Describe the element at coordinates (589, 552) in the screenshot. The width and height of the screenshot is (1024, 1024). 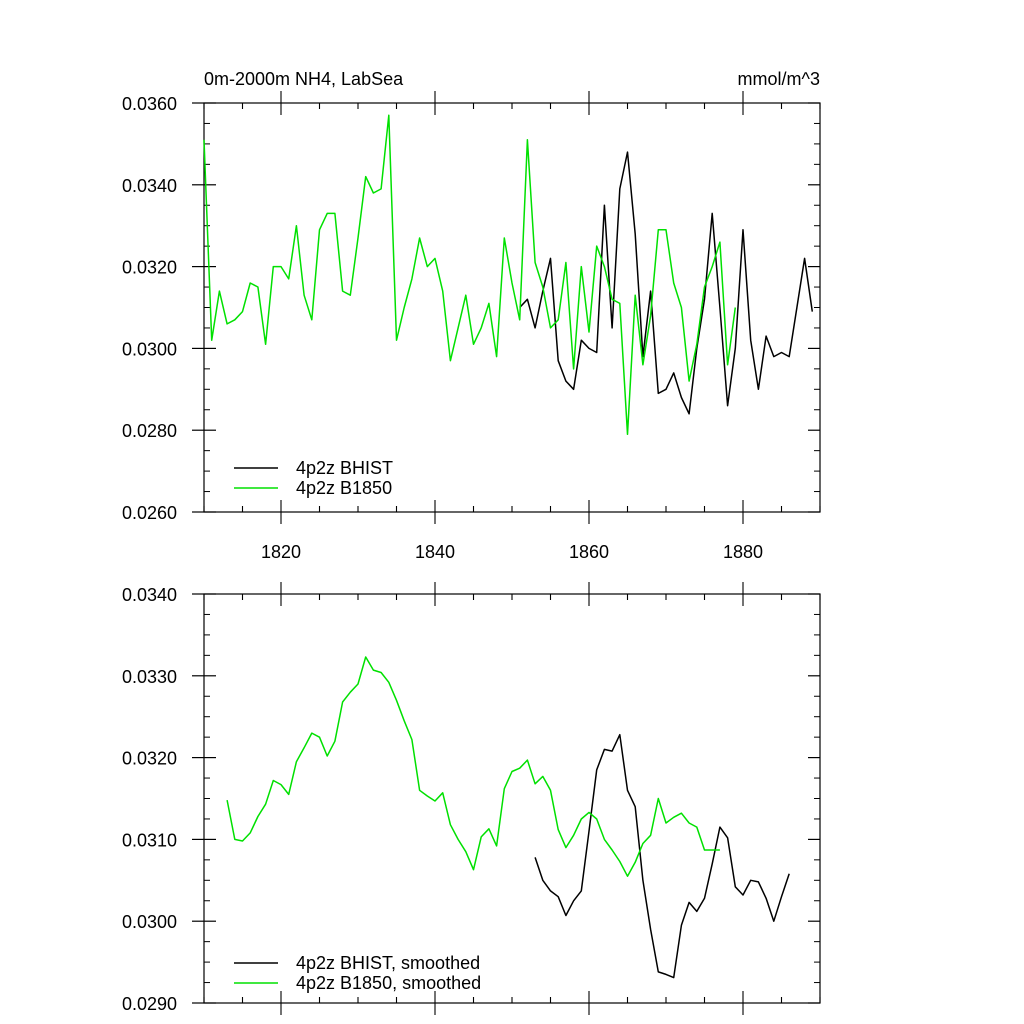
I see `x-tick-label: 1860` at that location.